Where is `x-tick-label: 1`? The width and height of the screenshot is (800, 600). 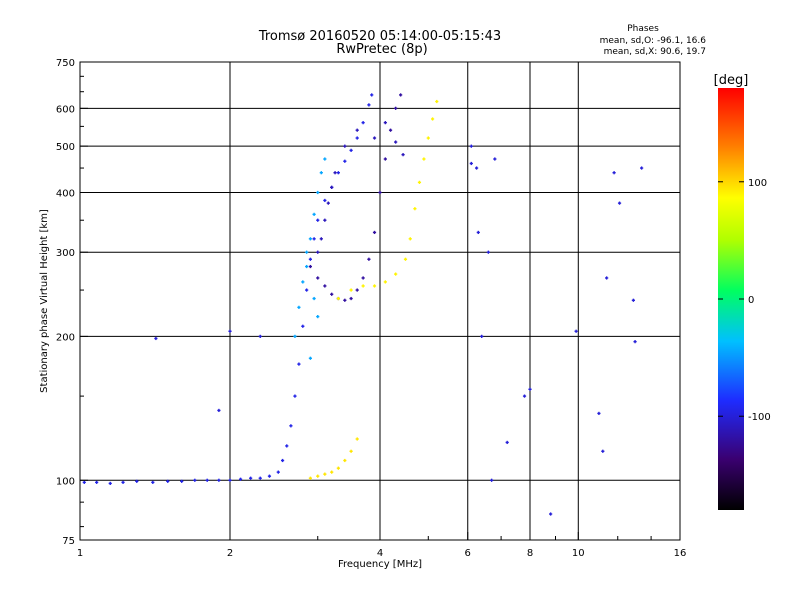 x-tick-label: 1 is located at coordinates (80, 553).